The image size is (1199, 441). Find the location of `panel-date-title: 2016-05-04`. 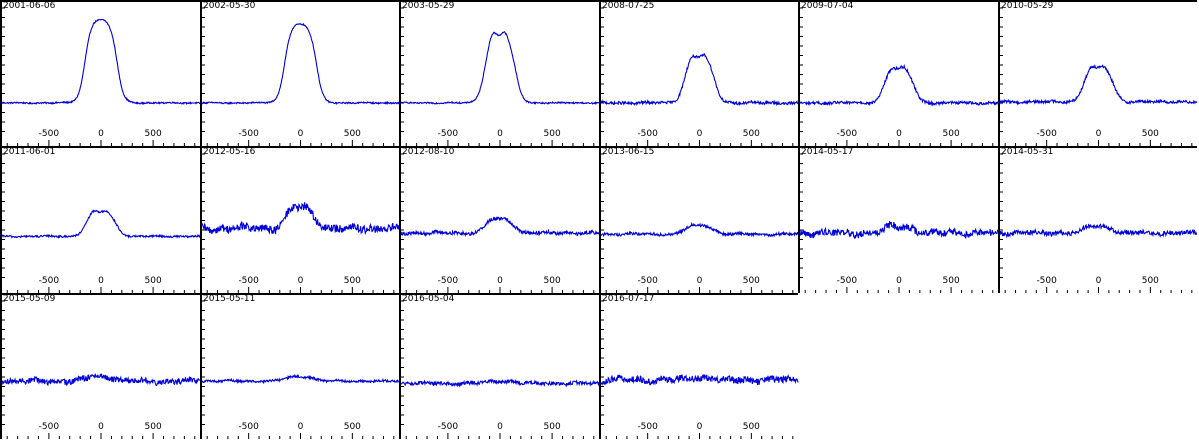

panel-date-title: 2016-05-04 is located at coordinates (428, 299).